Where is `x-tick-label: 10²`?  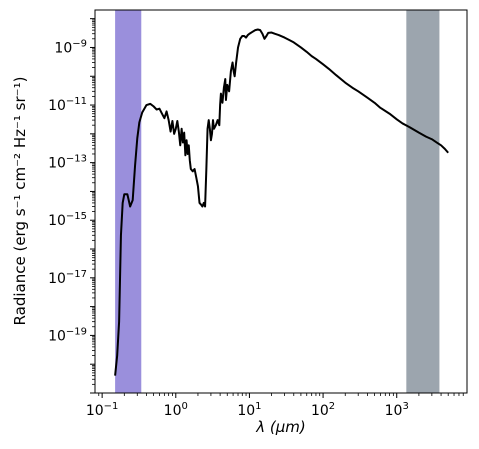
x-tick-label: 10² is located at coordinates (323, 410).